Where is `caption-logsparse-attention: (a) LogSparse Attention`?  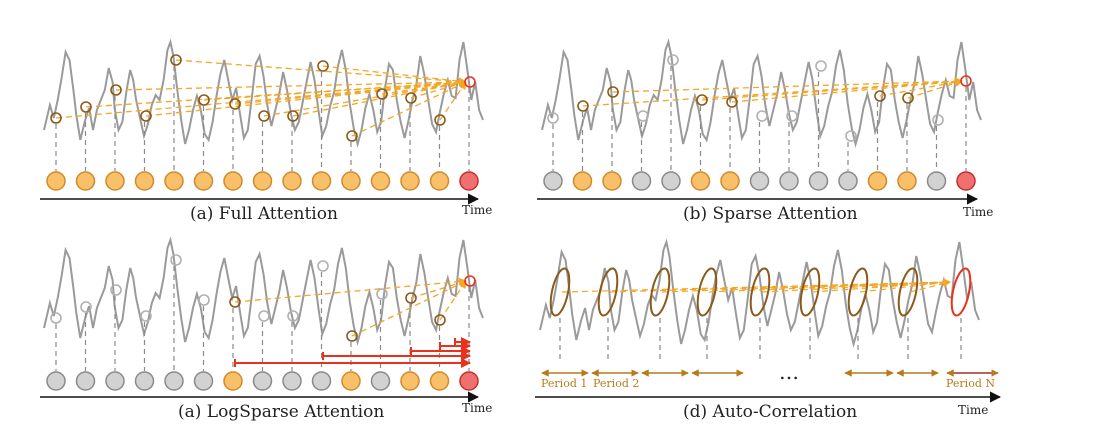
caption-logsparse-attention: (a) LogSparse Attention is located at coordinates (281, 412).